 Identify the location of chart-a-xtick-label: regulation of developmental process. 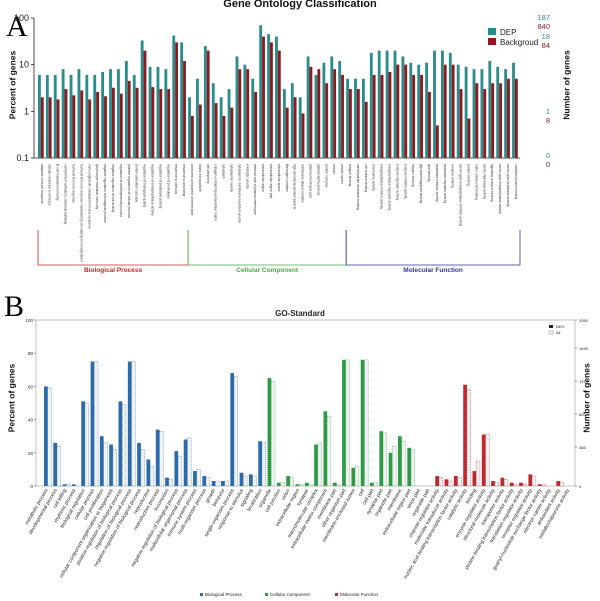
(121, 190).